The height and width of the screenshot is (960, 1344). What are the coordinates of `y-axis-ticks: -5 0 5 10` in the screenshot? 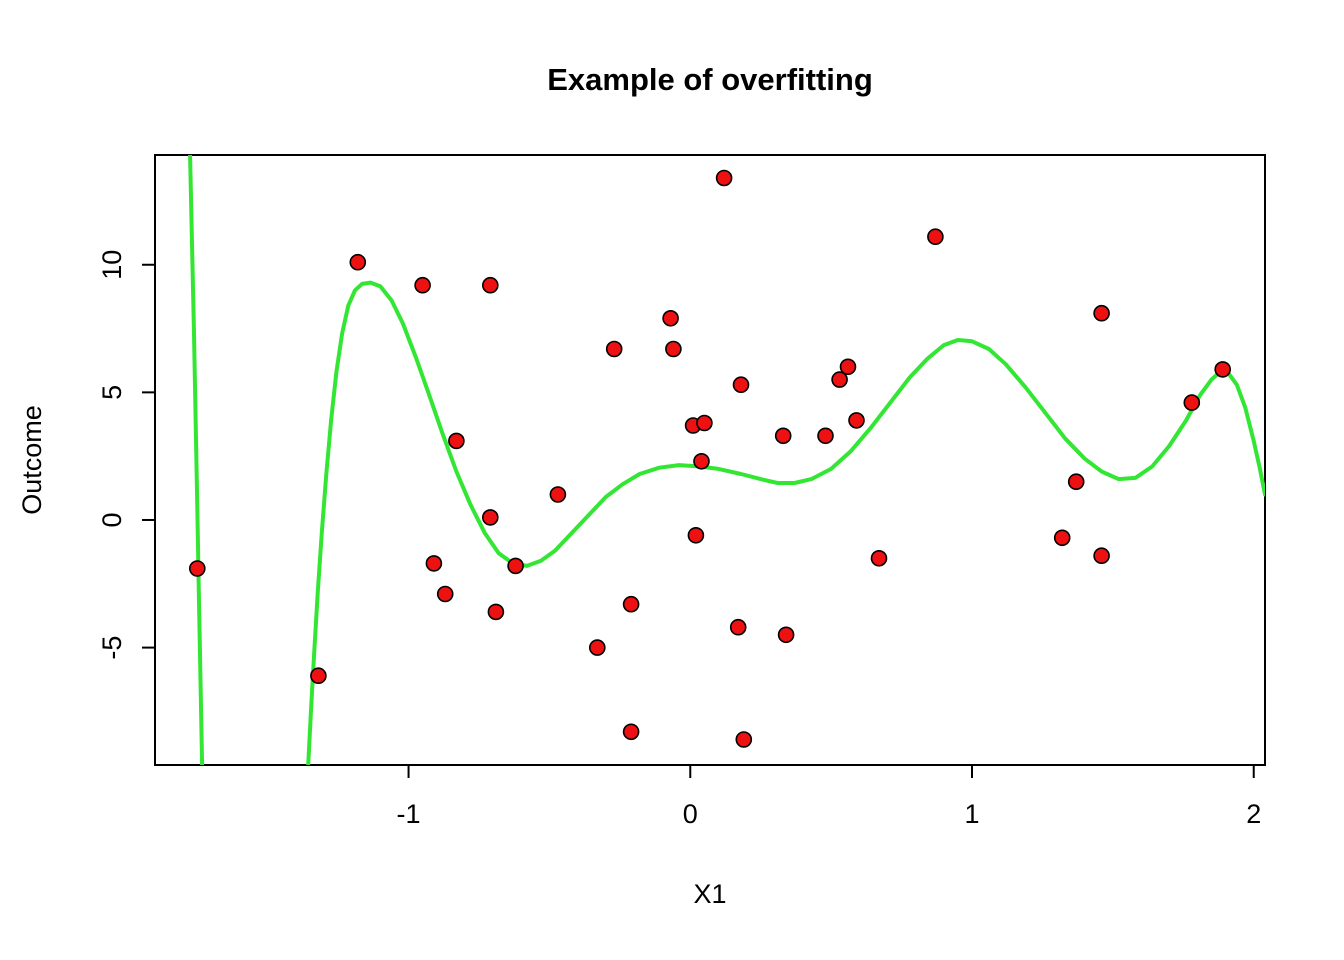 It's located at (126, 455).